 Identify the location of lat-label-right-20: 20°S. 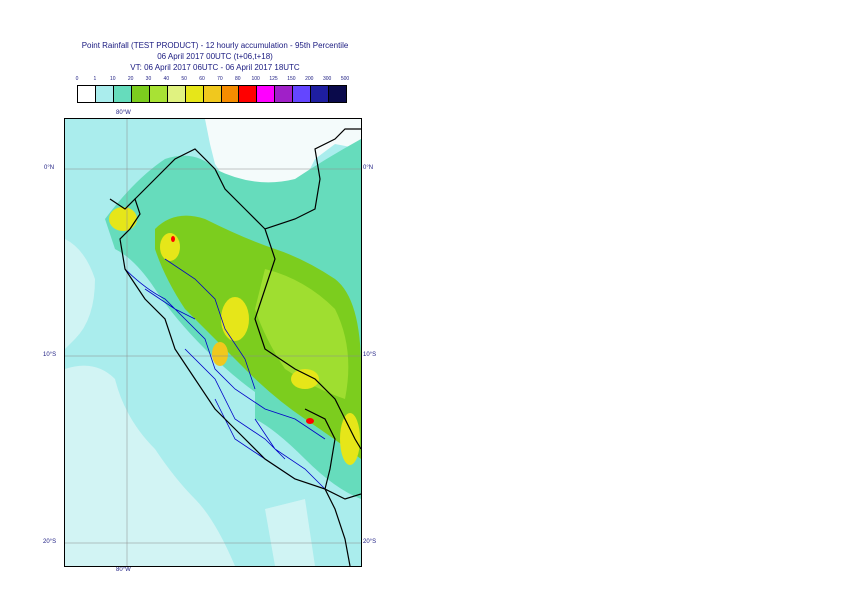
(370, 542).